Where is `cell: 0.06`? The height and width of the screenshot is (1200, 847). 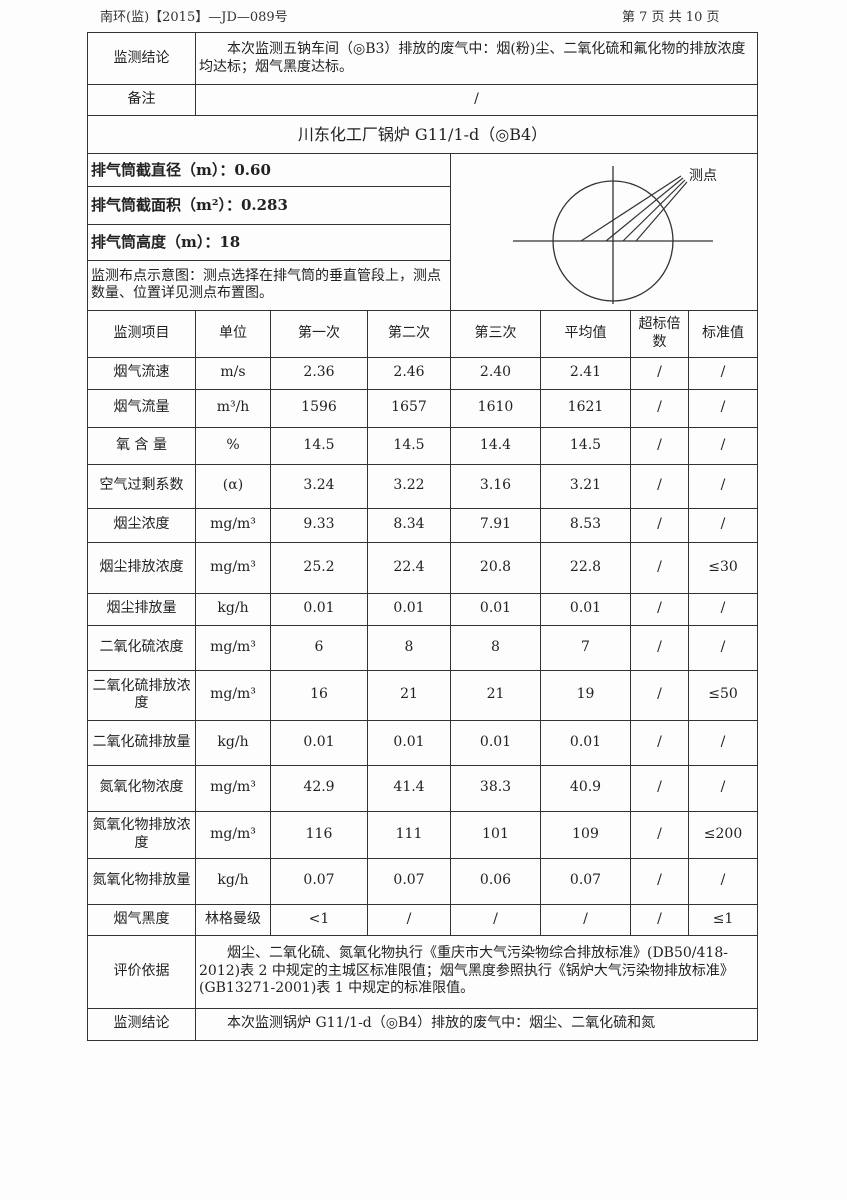
cell: 0.06 is located at coordinates (495, 881).